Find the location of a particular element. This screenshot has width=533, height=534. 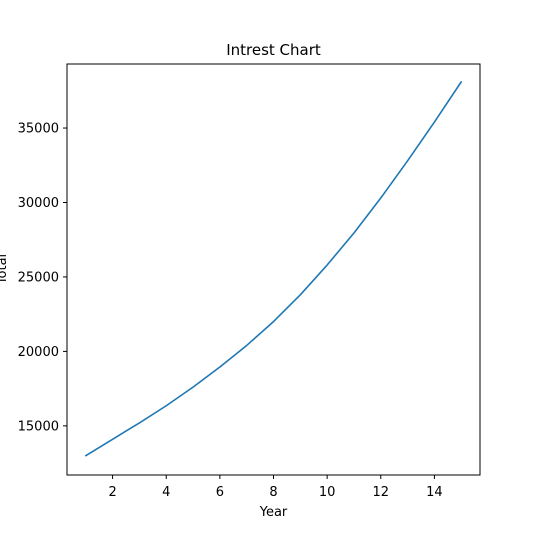

x-axis-ticks: 2 4 6 8 10 12 14 is located at coordinates (275, 487).